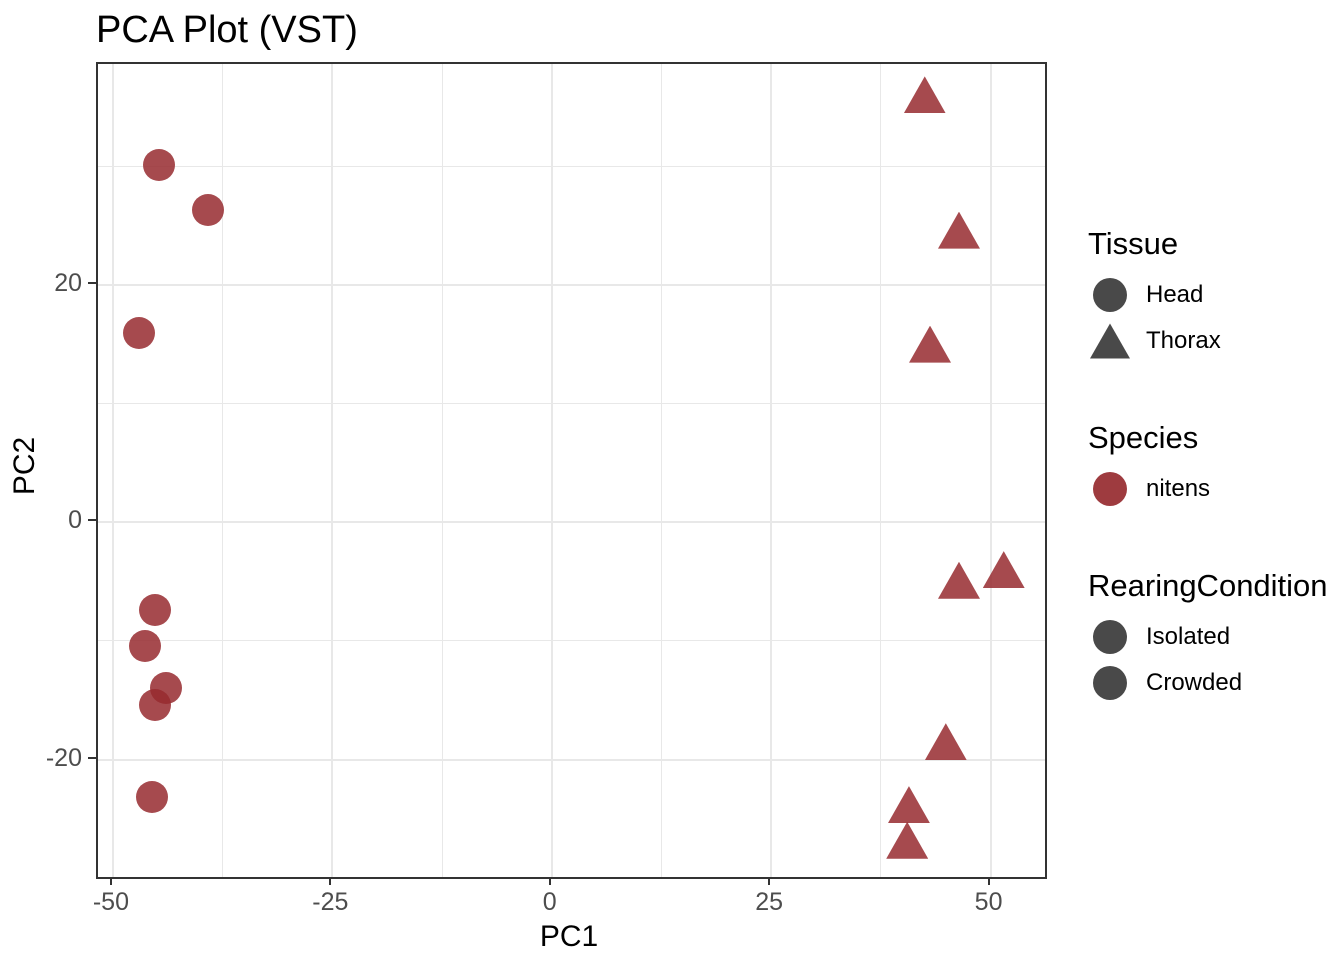 Image resolution: width=1344 pixels, height=960 pixels. What do you see at coordinates (988, 902) in the screenshot?
I see `x-tick-label: 50` at bounding box center [988, 902].